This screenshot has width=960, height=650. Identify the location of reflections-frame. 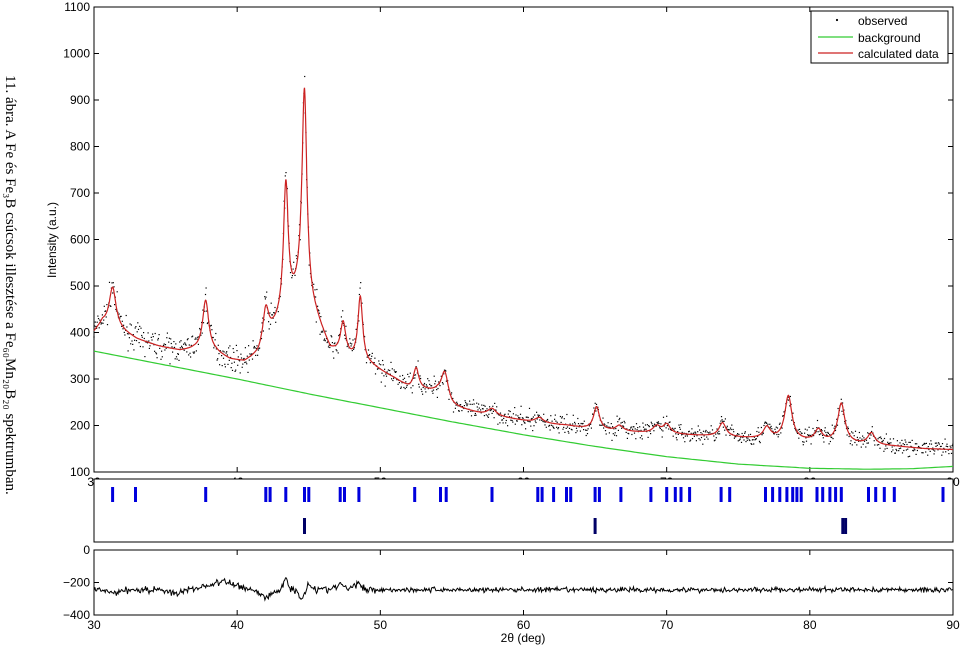
(523, 510).